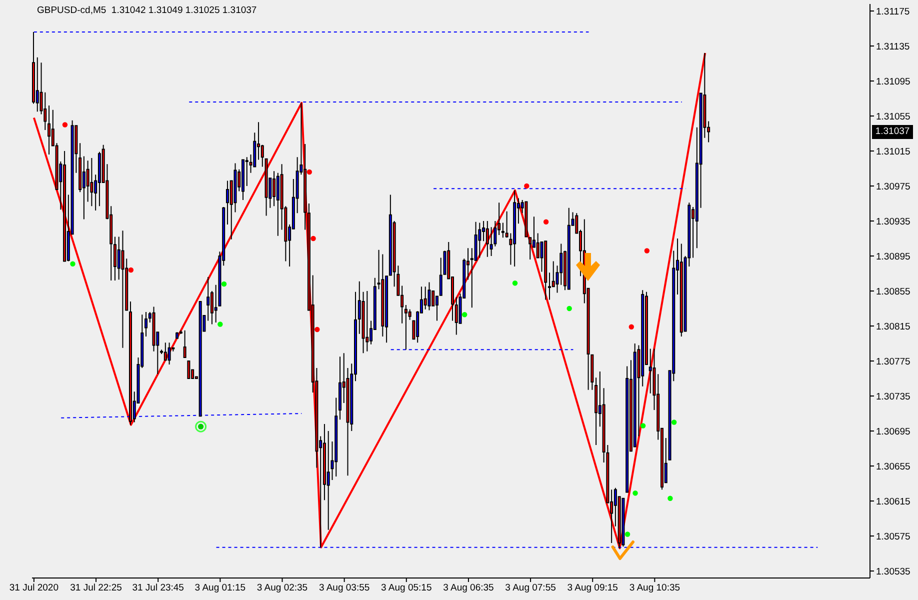 The image size is (918, 600). I want to click on chart-title: GBPUSD-cd,M5 1.31042 1.31049 1.31025 1.31037, so click(147, 11).